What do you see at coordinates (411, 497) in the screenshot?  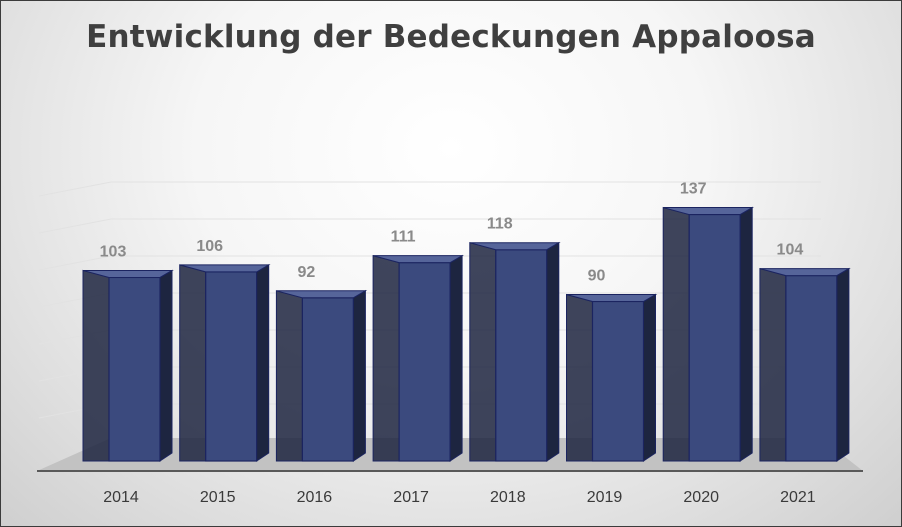 I see `x-tick-2017: 2017` at bounding box center [411, 497].